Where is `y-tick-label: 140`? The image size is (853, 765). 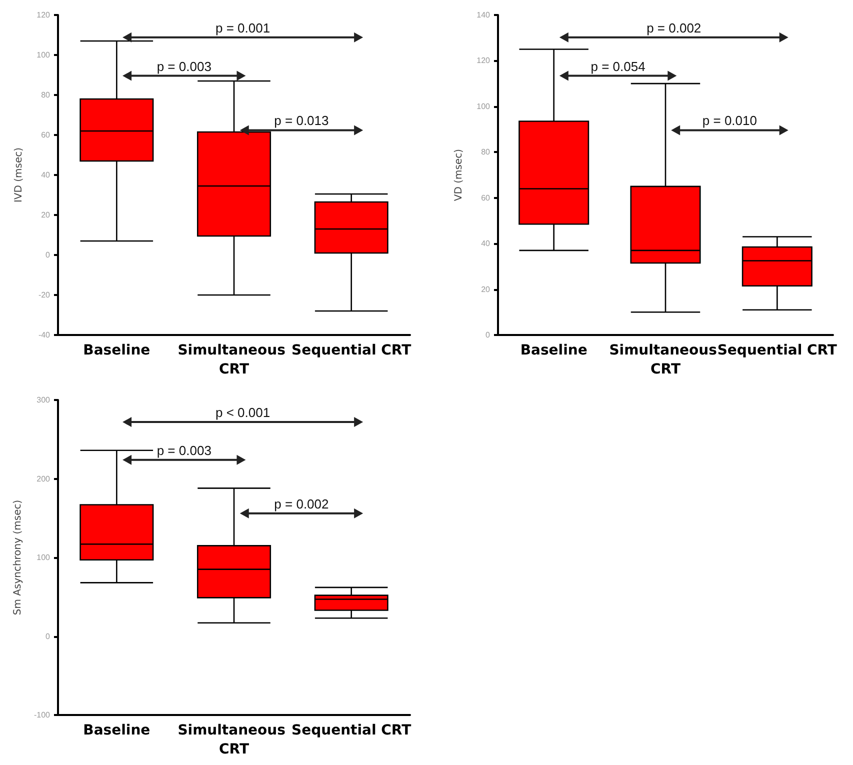 y-tick-label: 140 is located at coordinates (483, 15).